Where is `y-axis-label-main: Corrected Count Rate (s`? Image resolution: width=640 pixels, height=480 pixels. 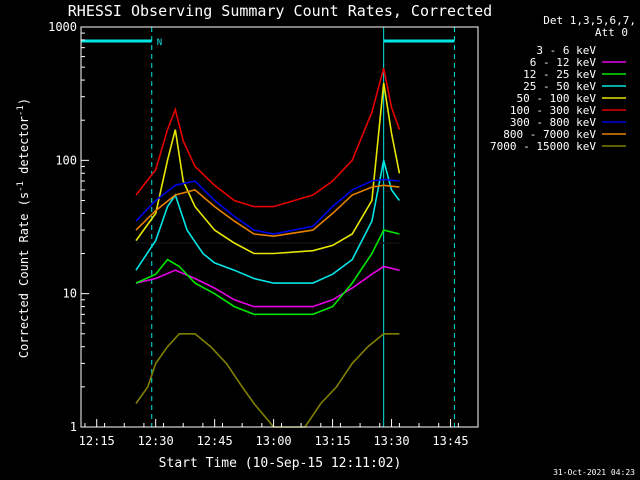
y-axis-label-main: Corrected Count Rate (s is located at coordinates (24, 275).